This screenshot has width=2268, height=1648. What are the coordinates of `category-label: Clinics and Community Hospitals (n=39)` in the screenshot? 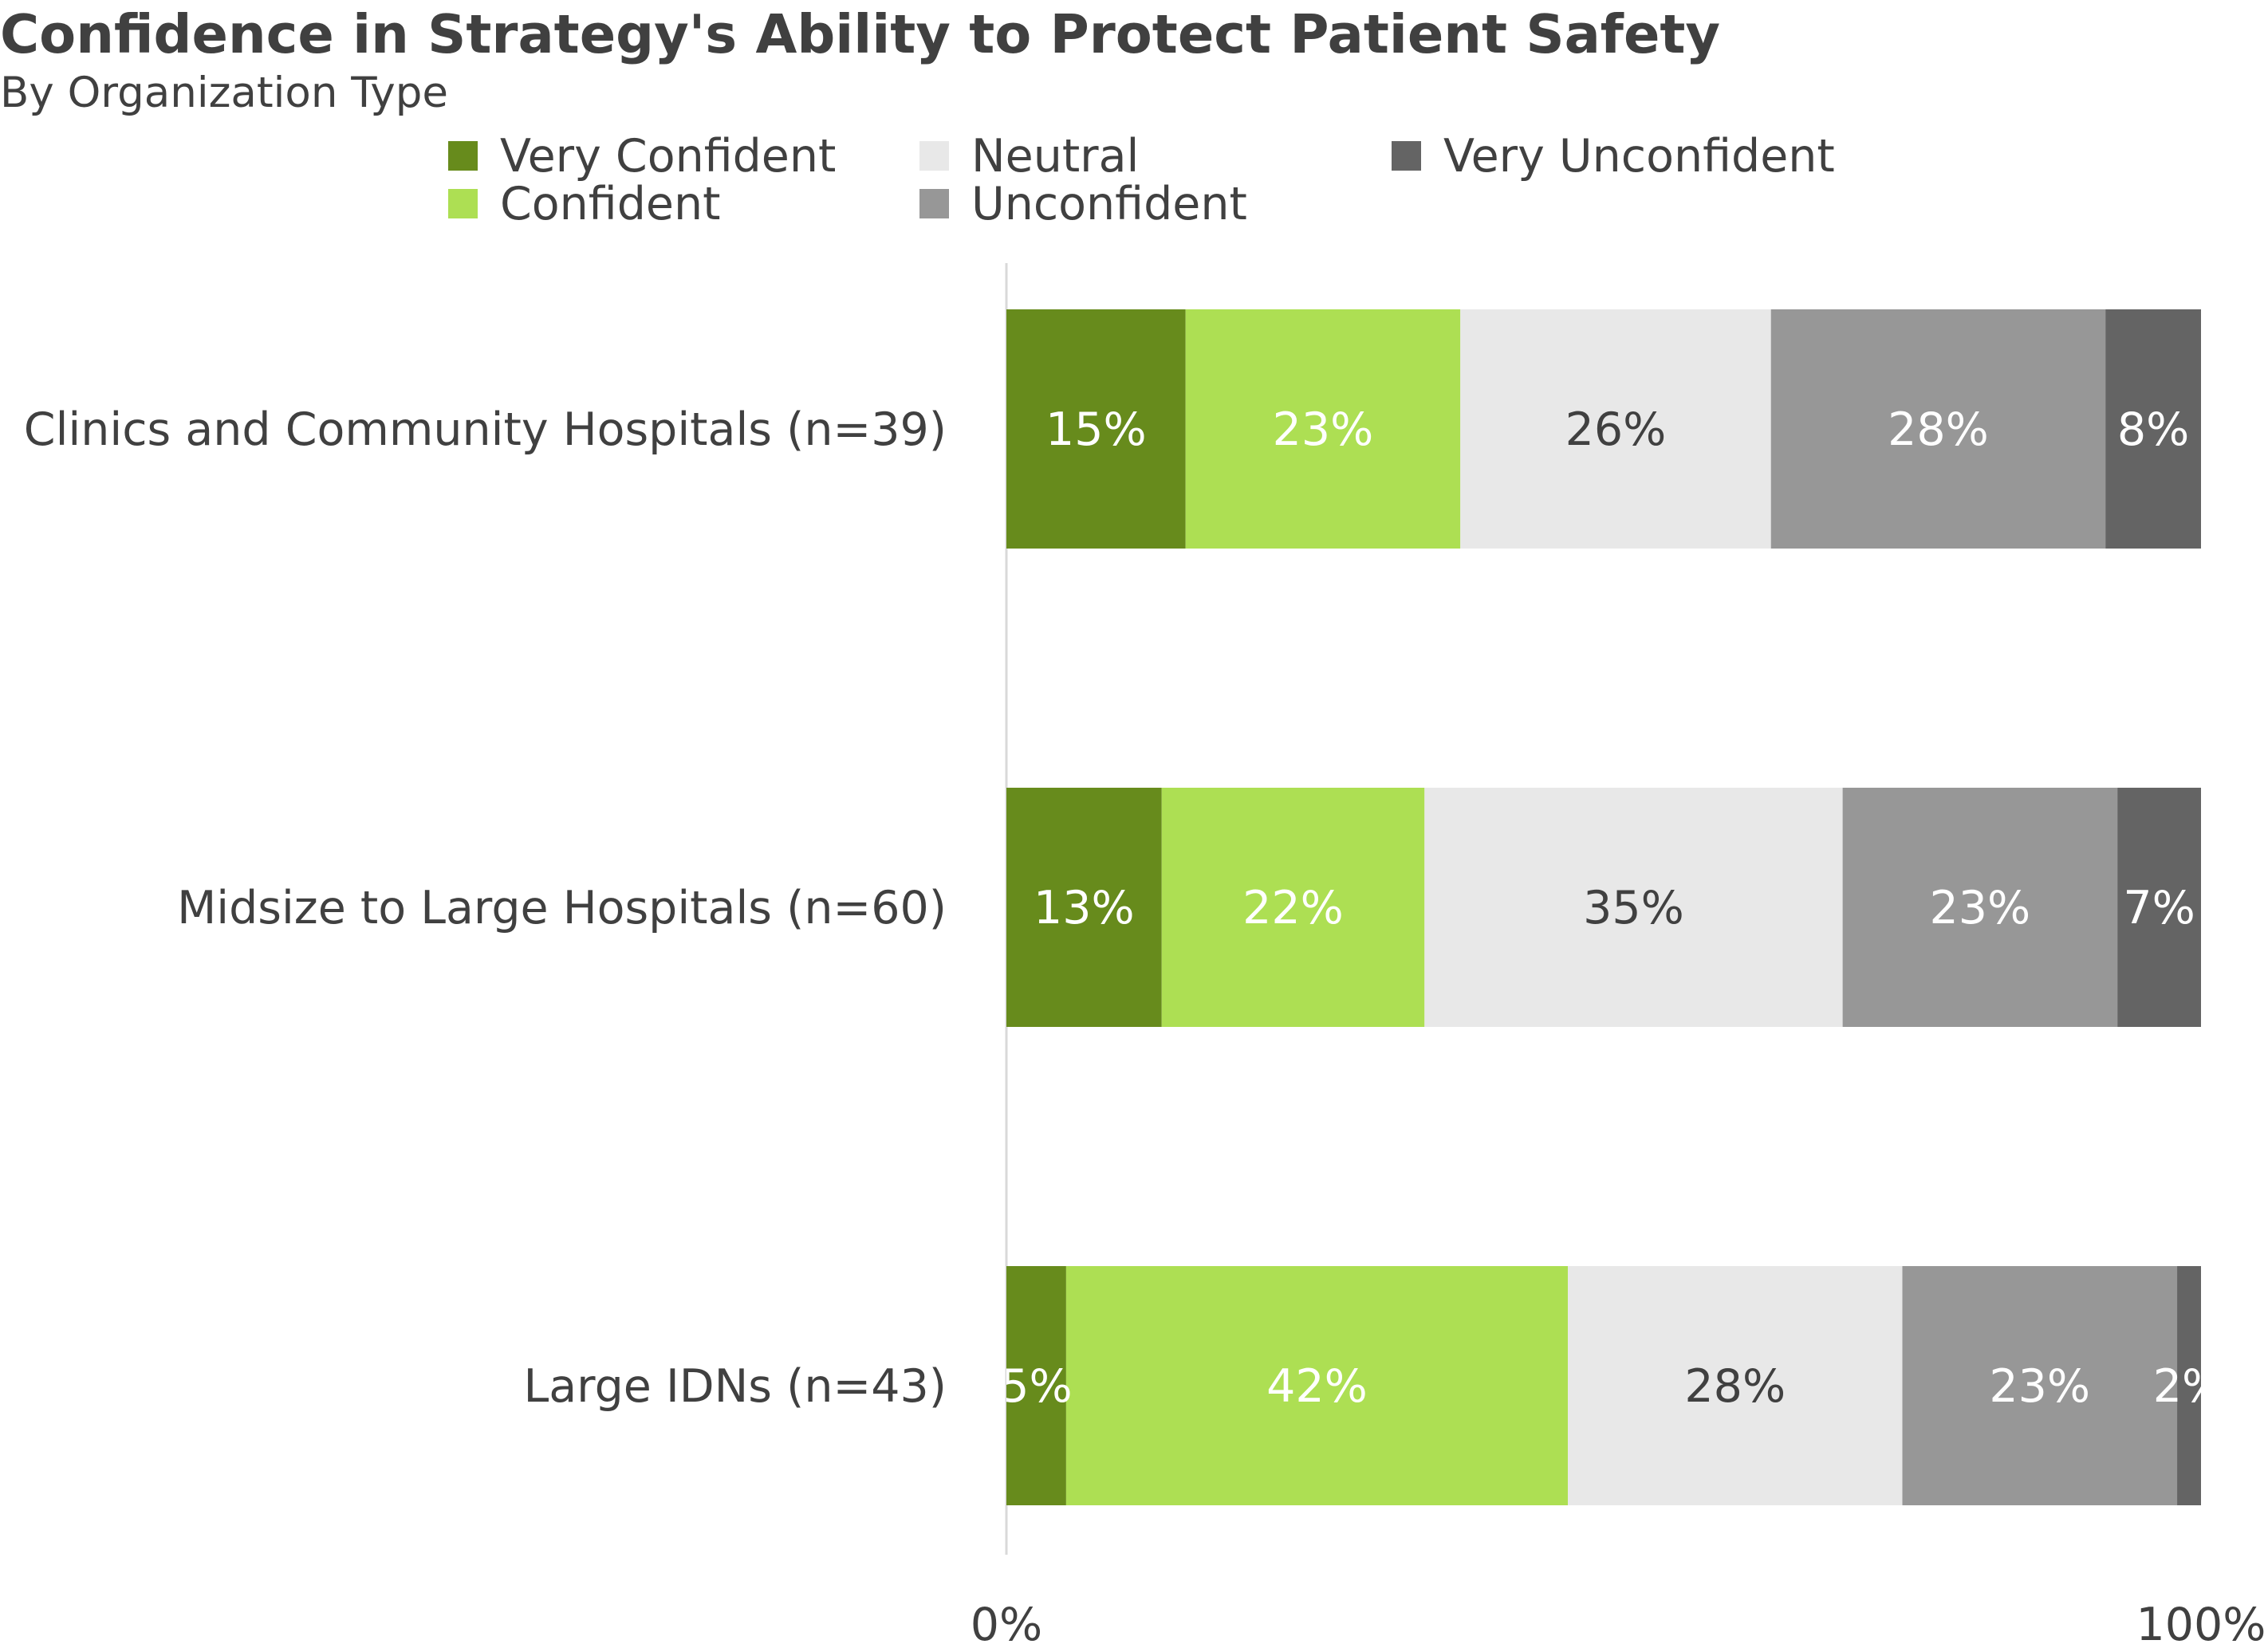 It's located at (486, 429).